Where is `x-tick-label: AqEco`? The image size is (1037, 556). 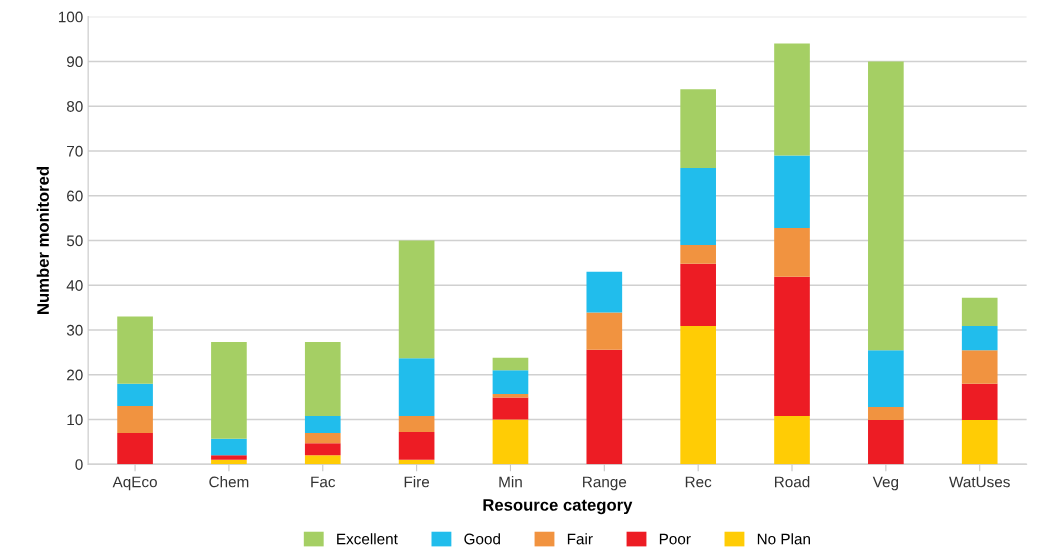 x-tick-label: AqEco is located at coordinates (134, 483).